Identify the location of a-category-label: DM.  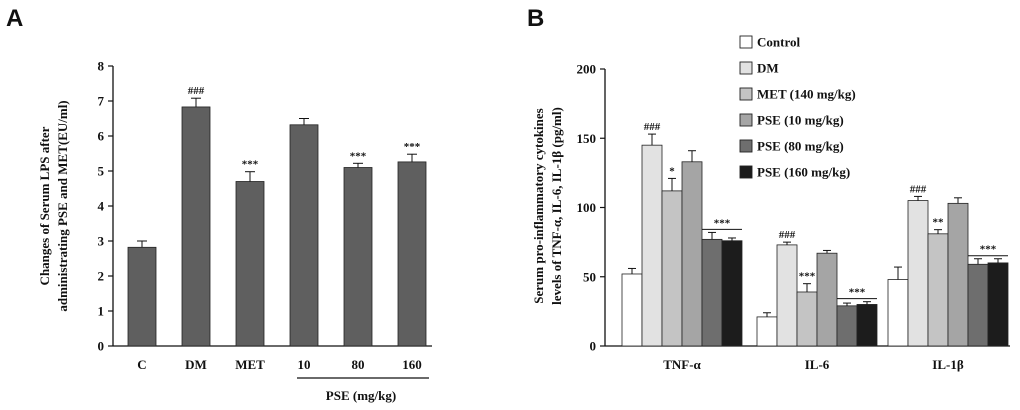
(196, 364).